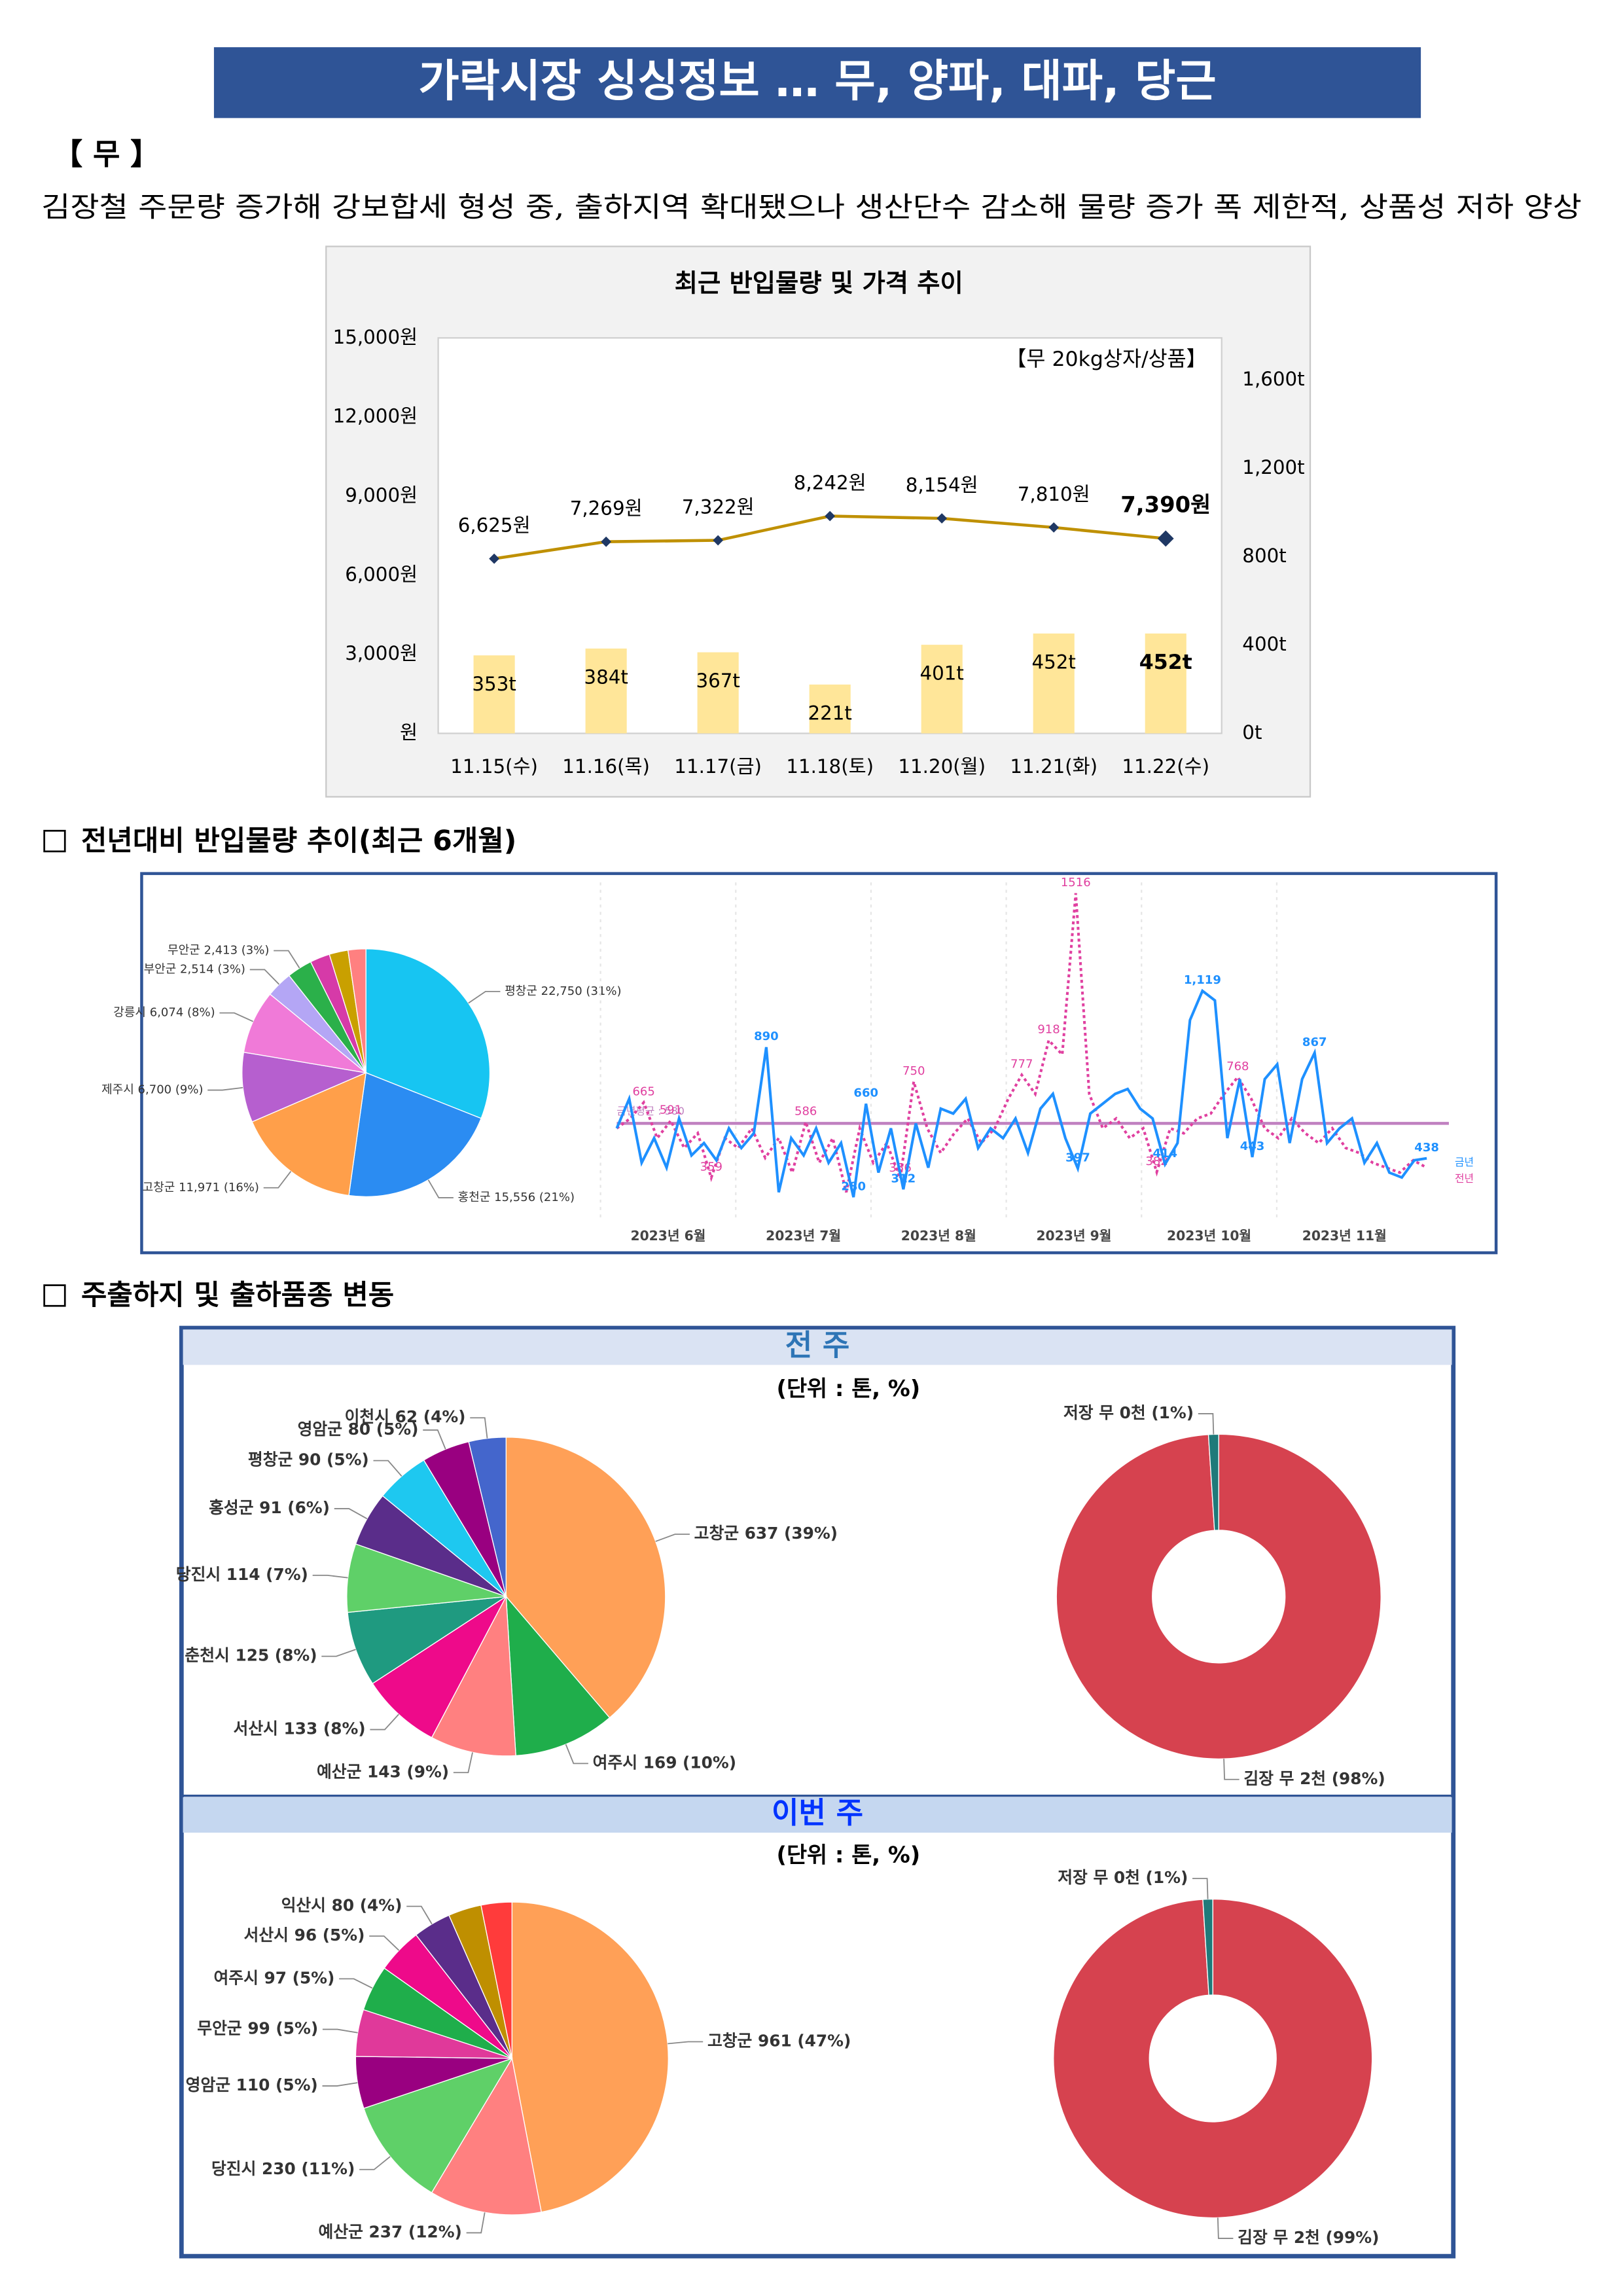 The image size is (1623, 2296). Describe the element at coordinates (671, 1110) in the screenshot. I see `trend-label: 591` at that location.